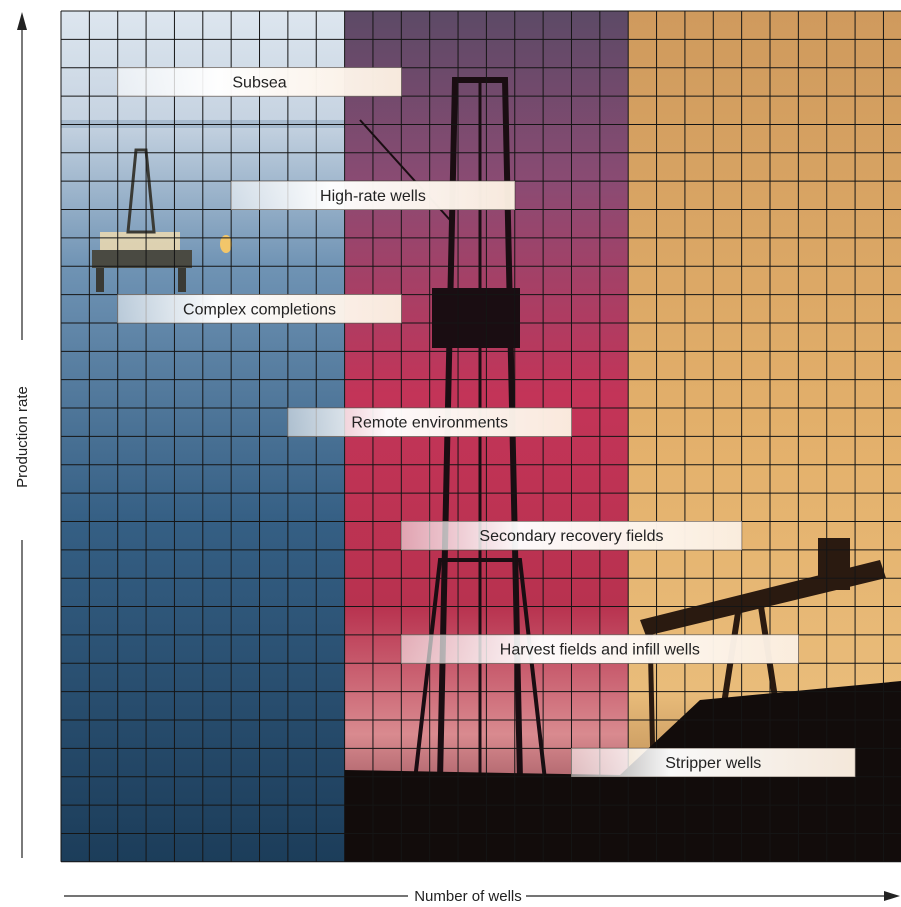 This screenshot has height=907, width=901. I want to click on segment-label: High-rate wells, so click(373, 196).